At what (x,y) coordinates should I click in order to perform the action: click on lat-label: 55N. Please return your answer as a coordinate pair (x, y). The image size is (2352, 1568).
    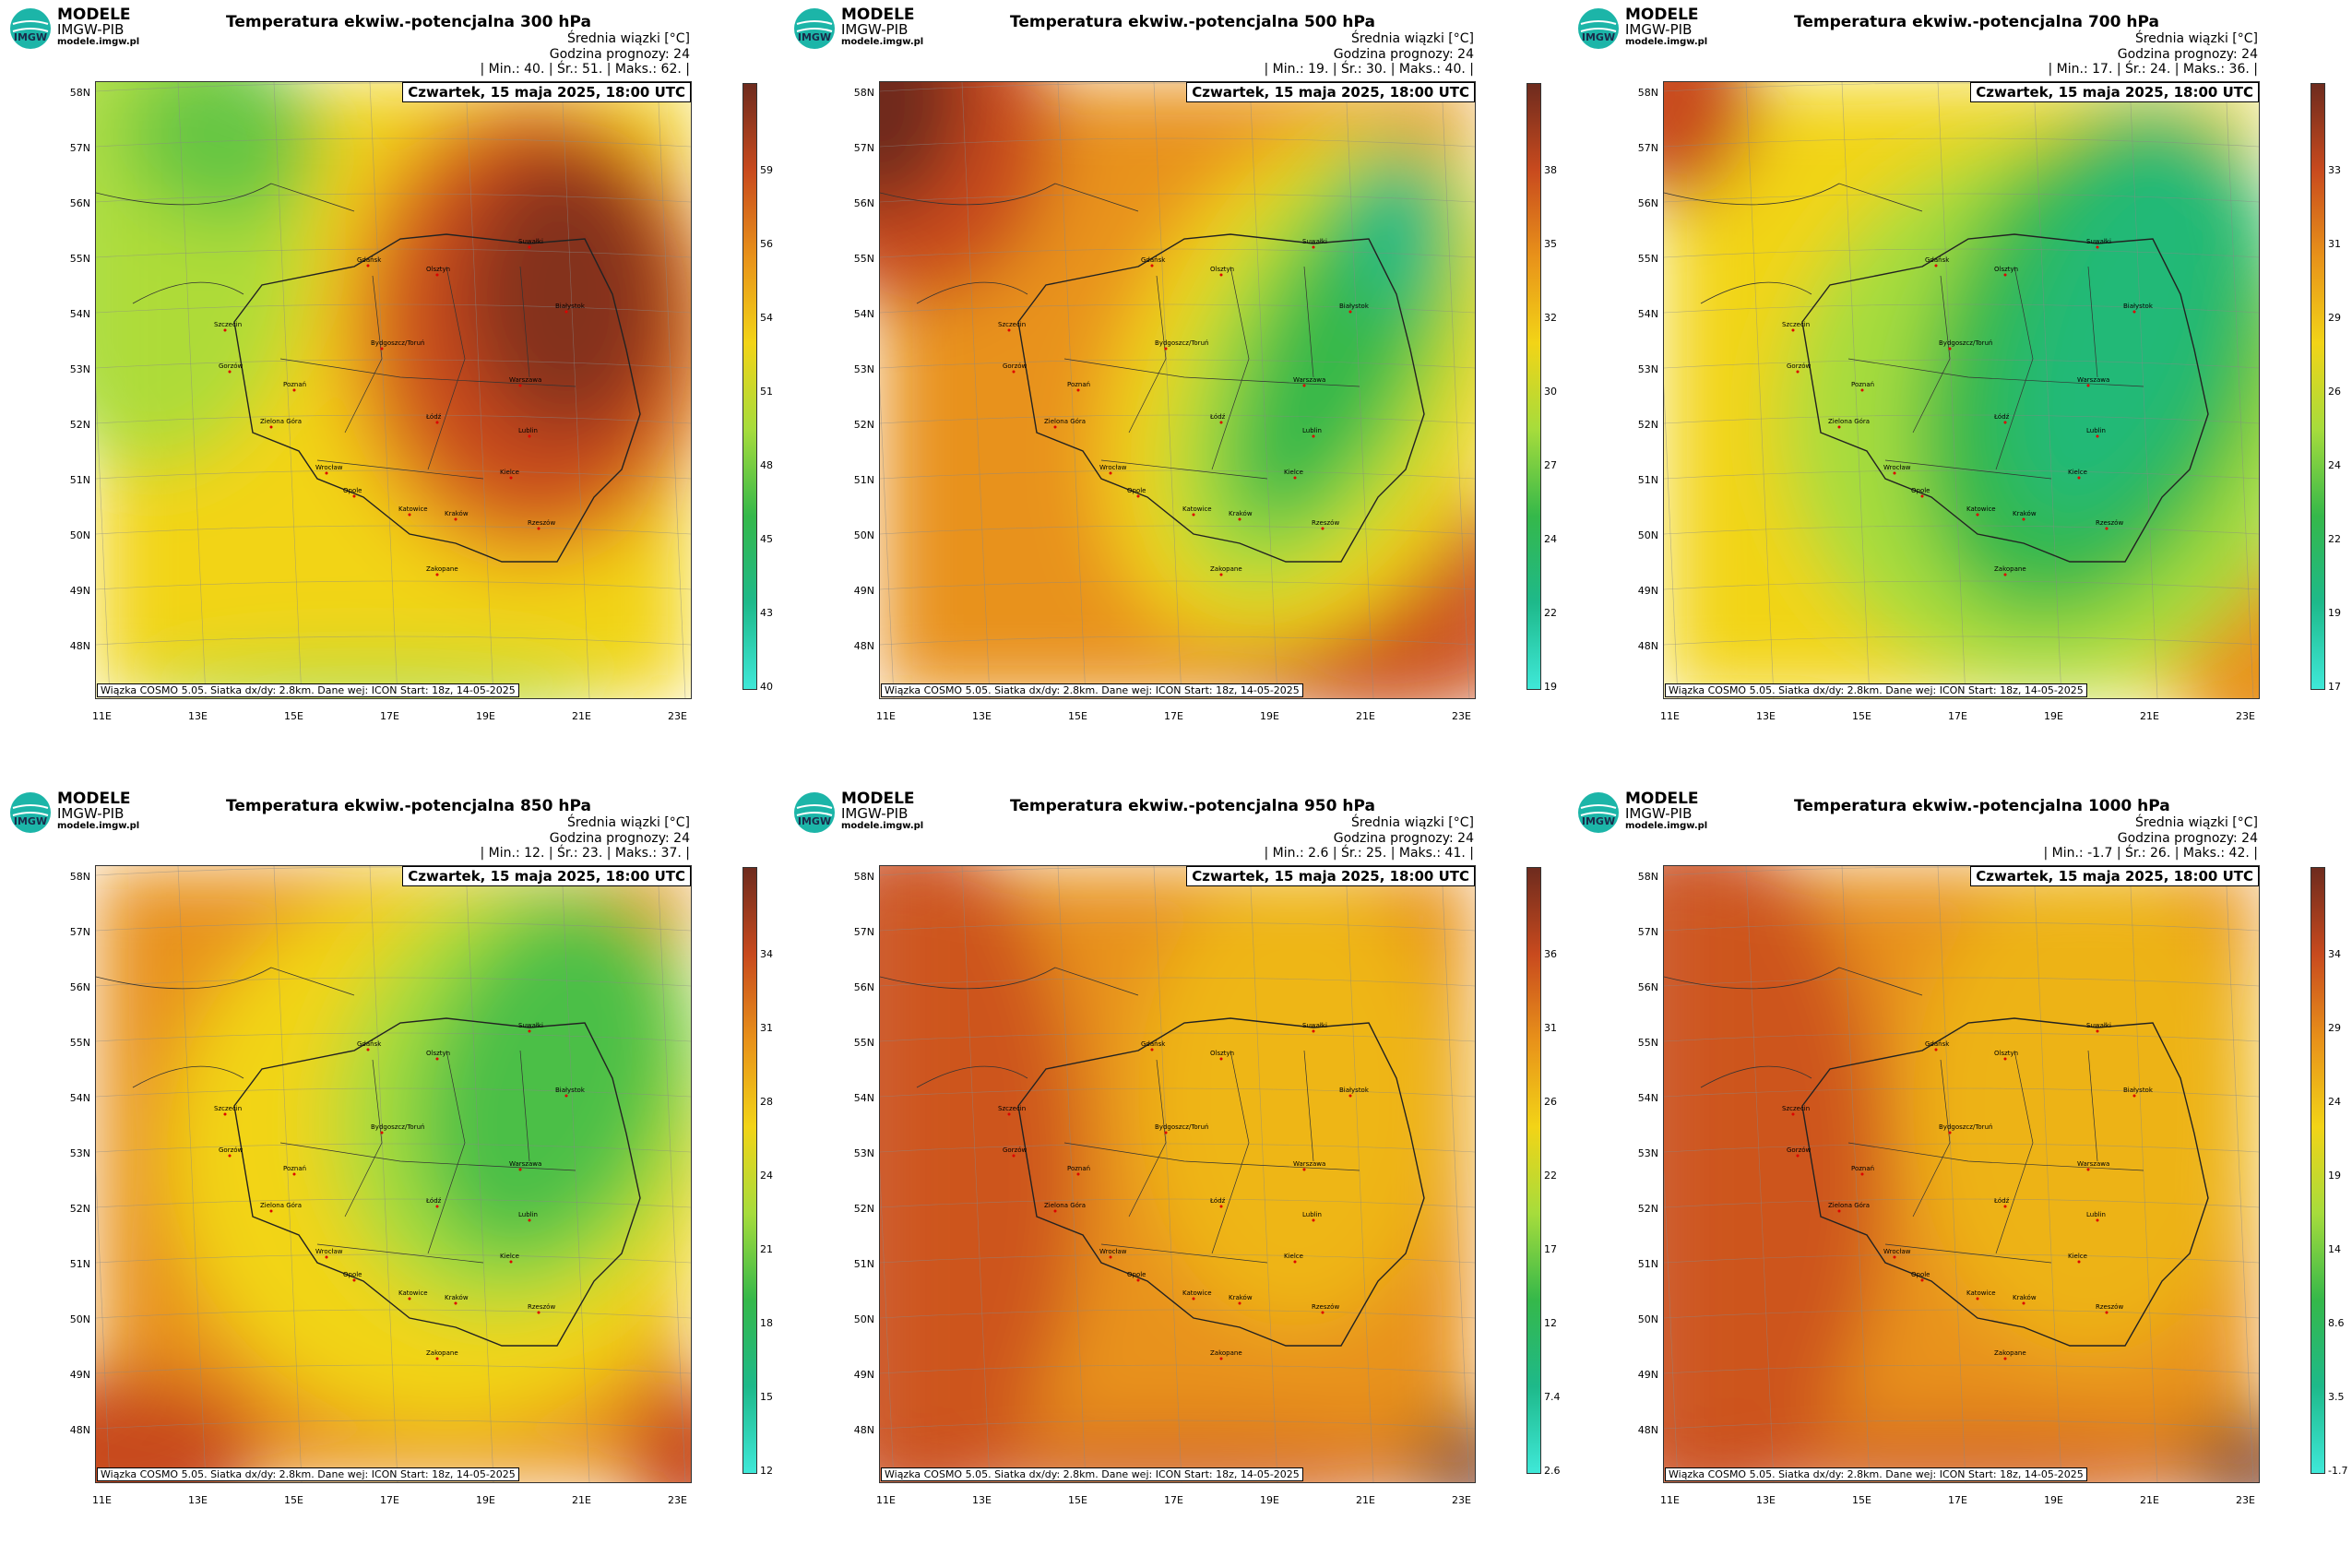
    Looking at the image, I should click on (1647, 259).